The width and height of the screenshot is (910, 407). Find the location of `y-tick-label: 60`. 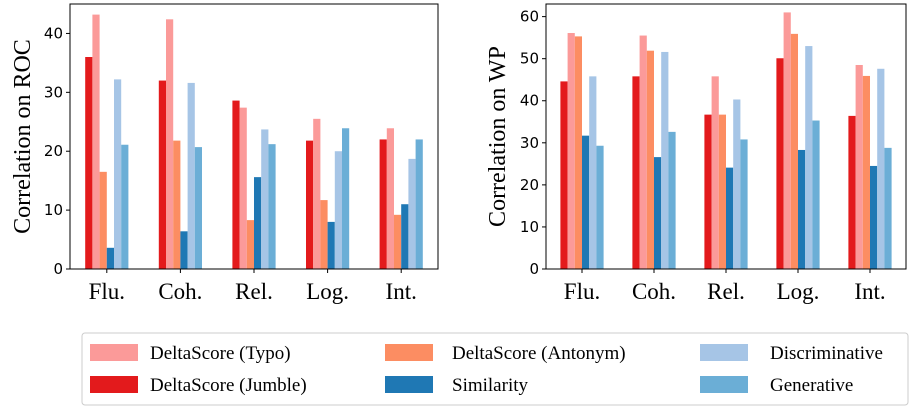

y-tick-label: 60 is located at coordinates (529, 17).